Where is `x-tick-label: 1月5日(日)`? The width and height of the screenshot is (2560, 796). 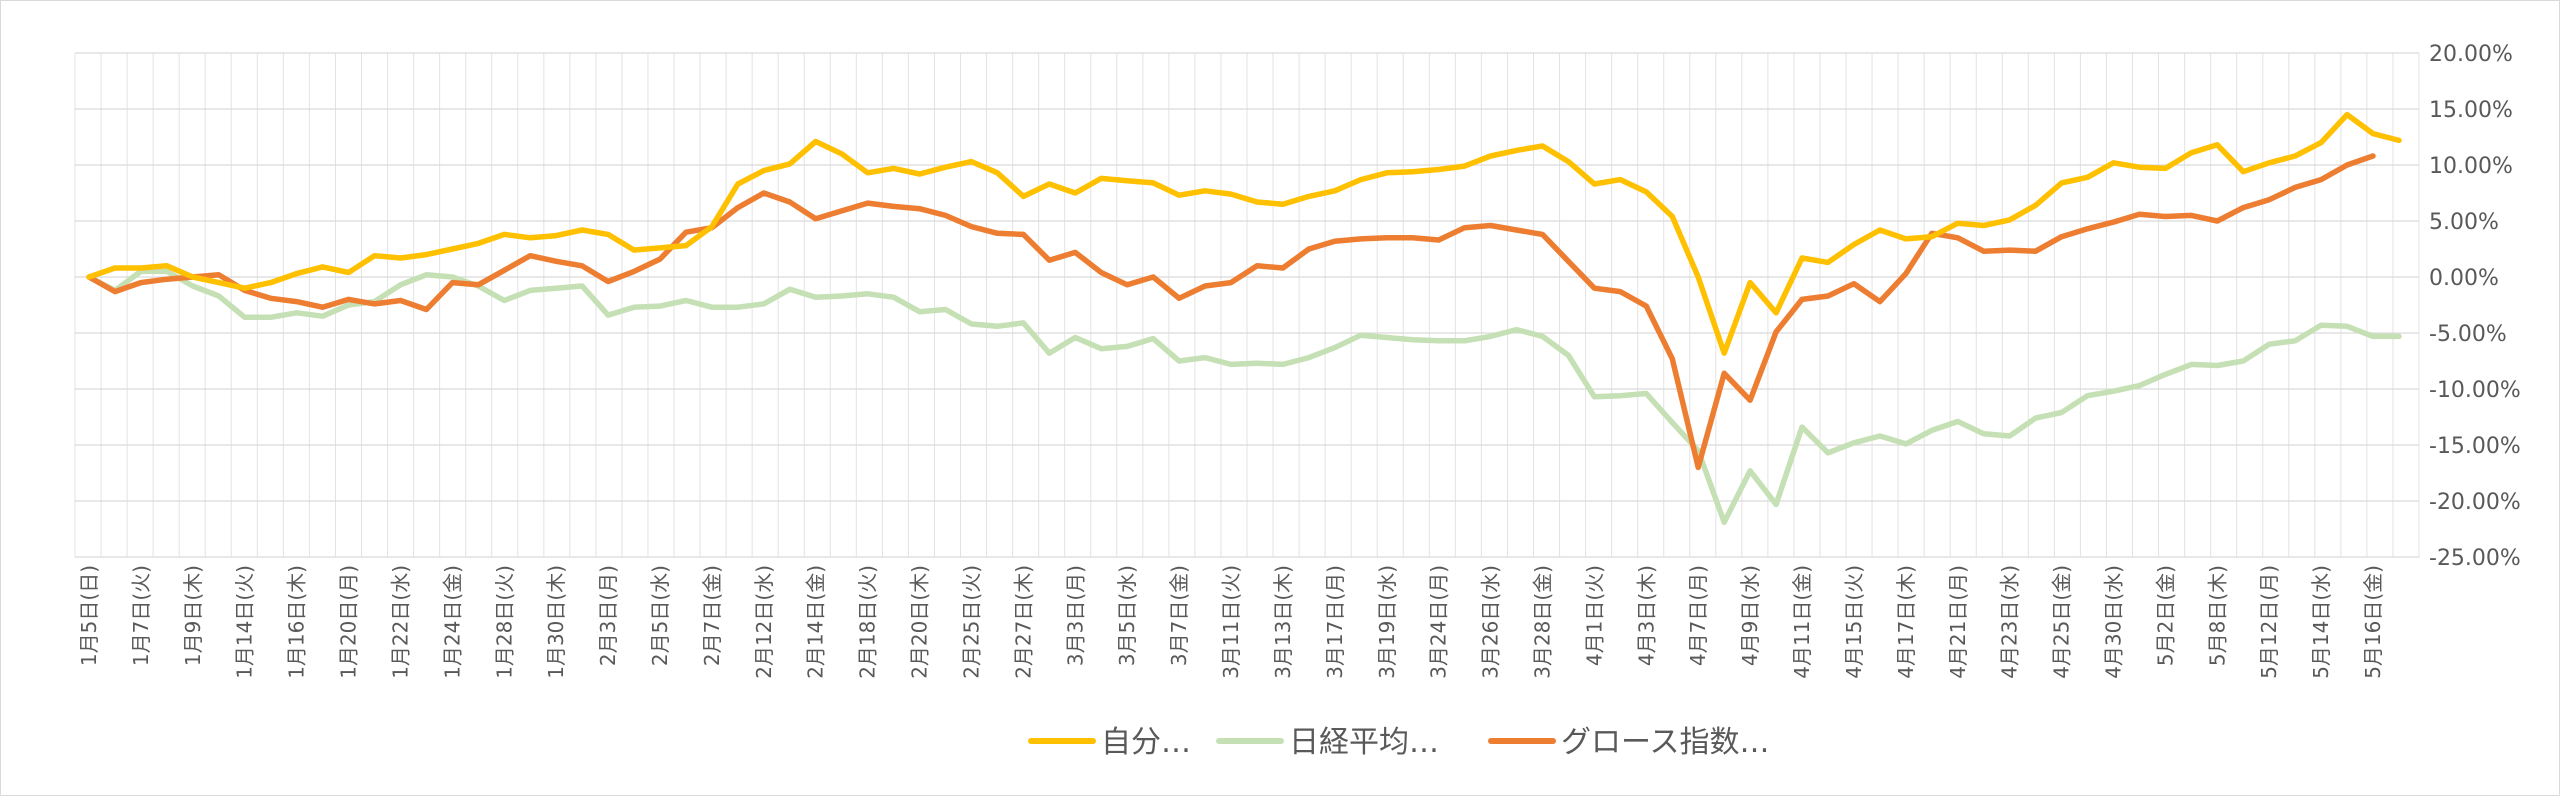
x-tick-label: 1月5日(日) is located at coordinates (89, 615).